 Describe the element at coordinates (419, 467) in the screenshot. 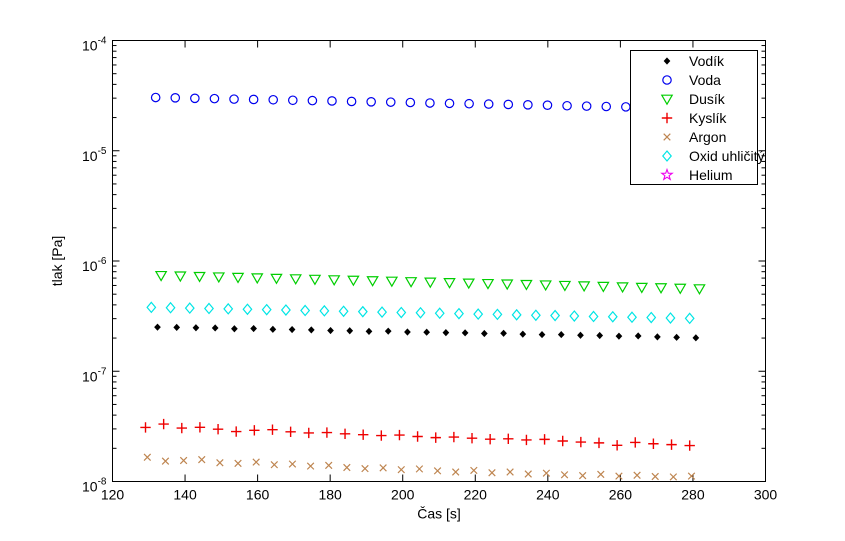

I see `series-argon` at that location.